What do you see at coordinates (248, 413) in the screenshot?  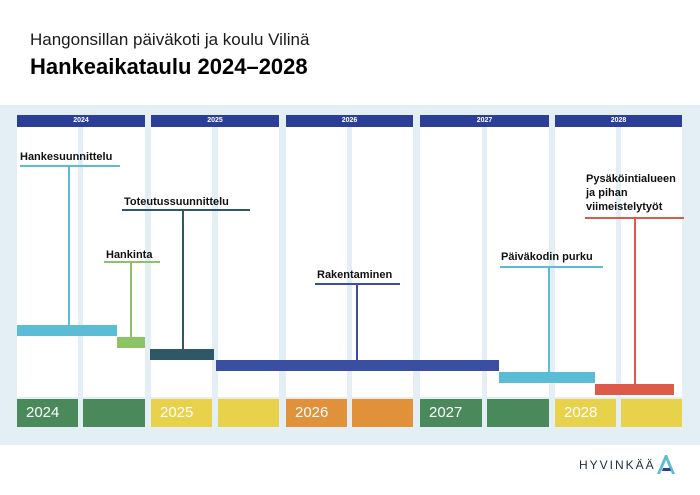 I see `year-block-2025-h2` at bounding box center [248, 413].